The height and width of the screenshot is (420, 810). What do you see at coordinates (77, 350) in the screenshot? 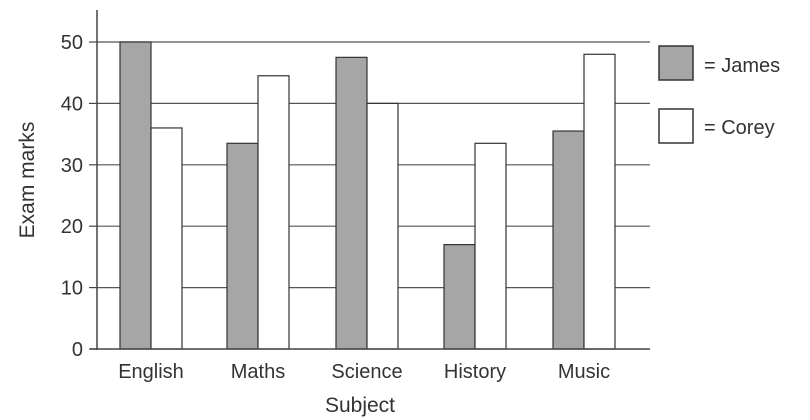
I see `y-tick-label-0: 0` at bounding box center [77, 350].